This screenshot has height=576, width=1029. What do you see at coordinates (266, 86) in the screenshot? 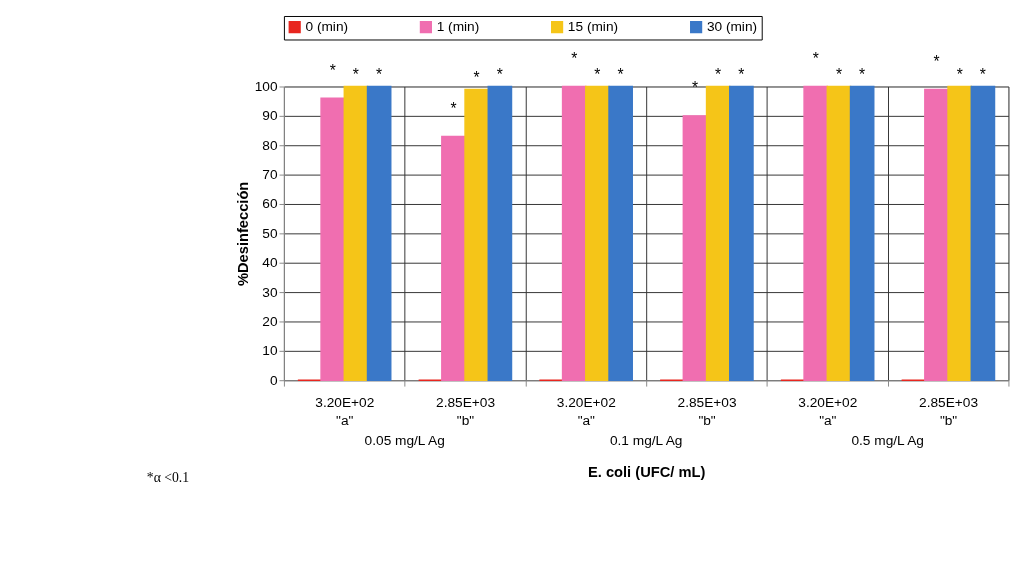
I see `y-tick-label: 100` at bounding box center [266, 86].